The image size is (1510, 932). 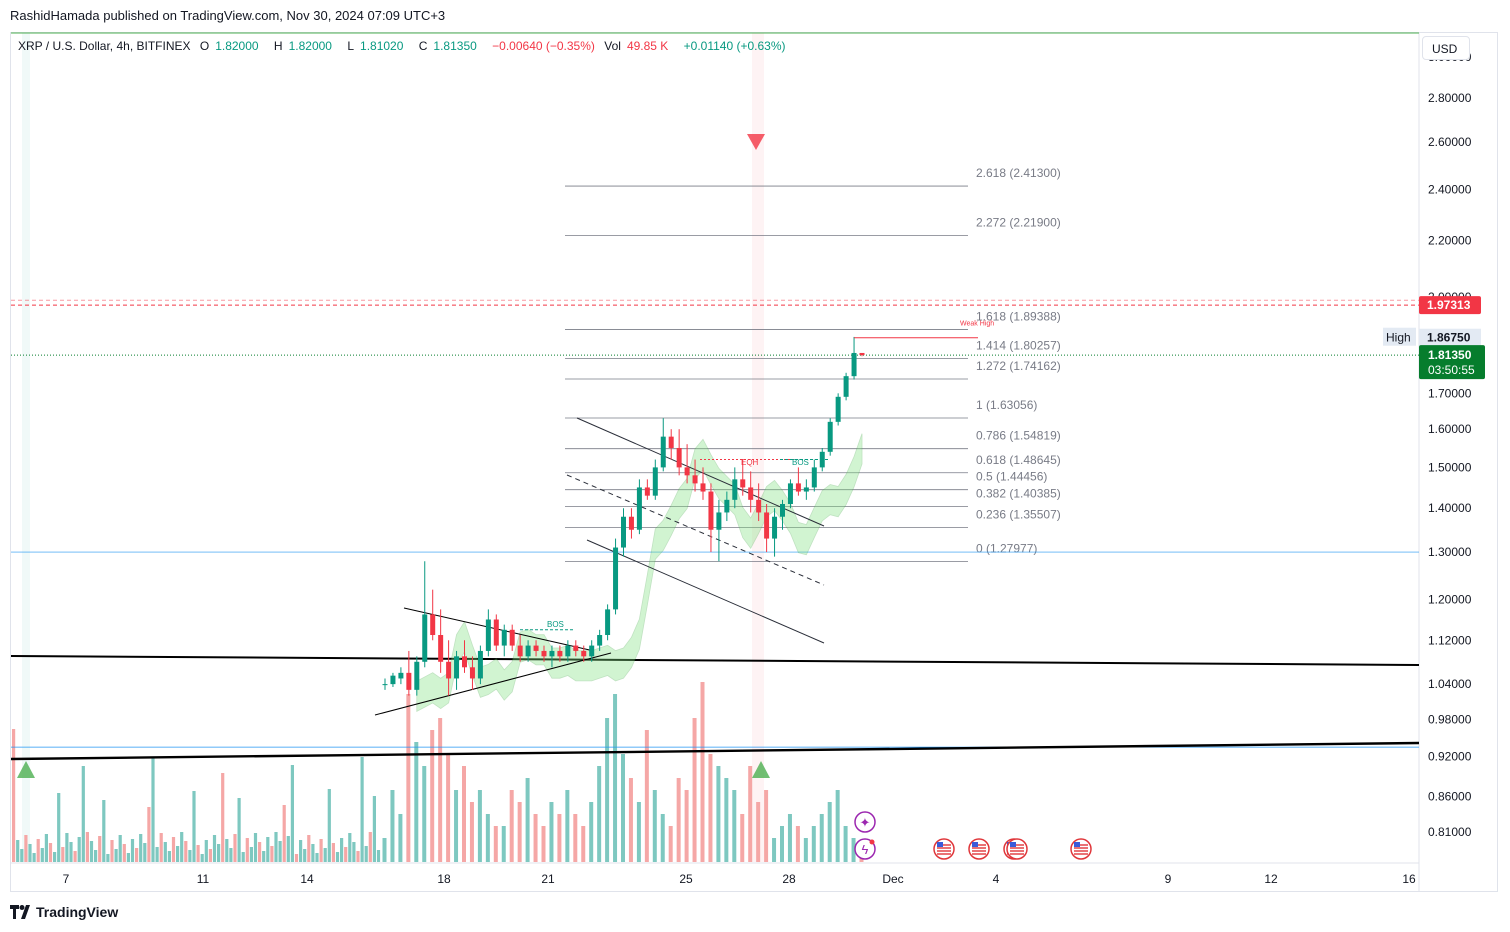 I want to click on y-tick-label: 2.80000, so click(x=1450, y=98).